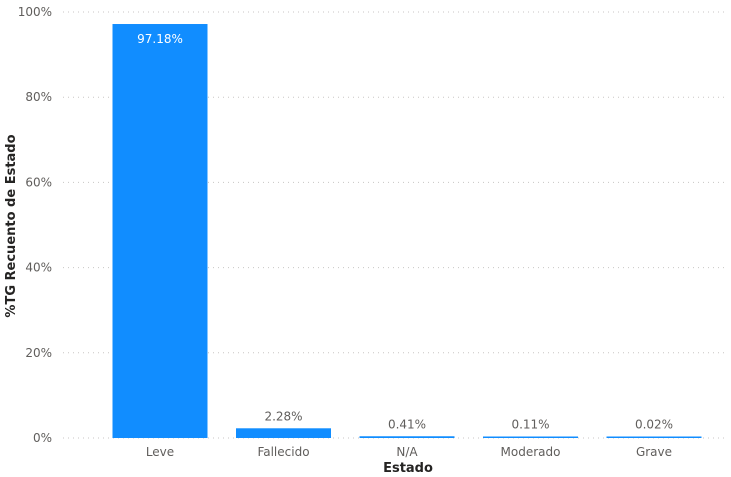 Image resolution: width=731 pixels, height=477 pixels. I want to click on y-tick-label: 40%, so click(38, 268).